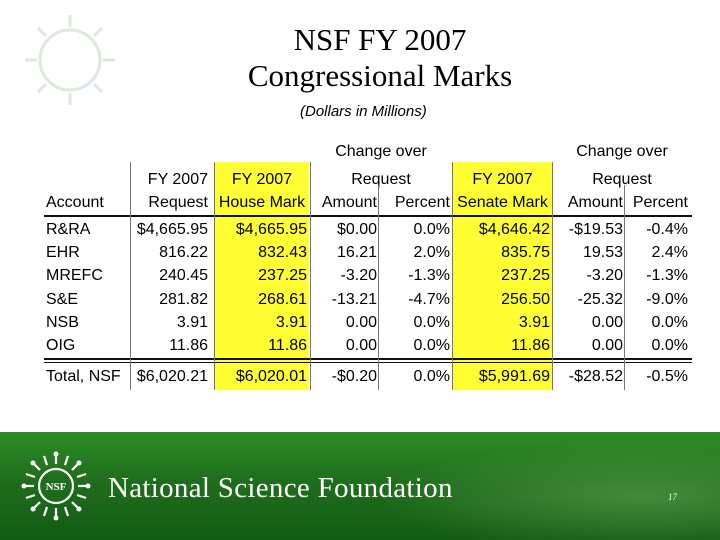 The height and width of the screenshot is (540, 720). Describe the element at coordinates (62, 322) in the screenshot. I see `account-cell: NSB` at that location.